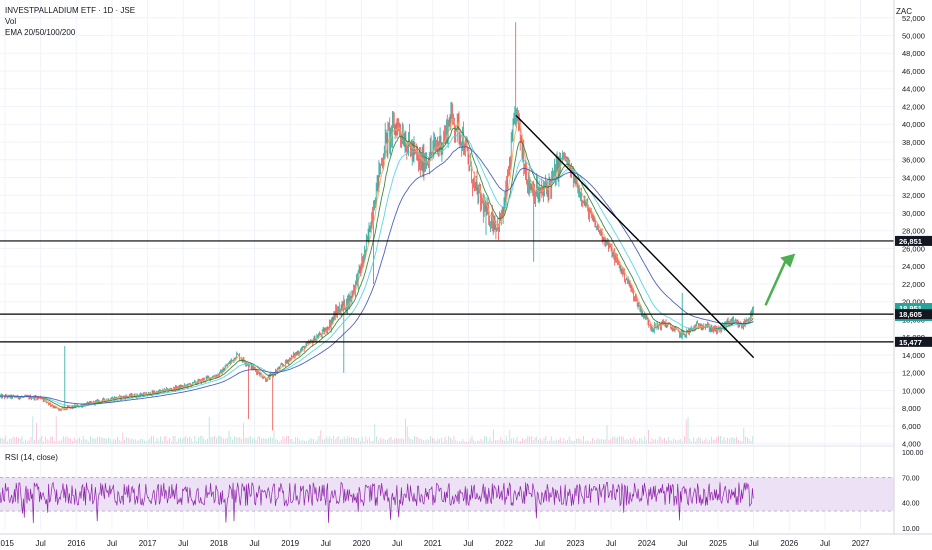 This screenshot has height=550, width=932. What do you see at coordinates (913, 18) in the screenshot?
I see `y-tick-label: 52,000` at bounding box center [913, 18].